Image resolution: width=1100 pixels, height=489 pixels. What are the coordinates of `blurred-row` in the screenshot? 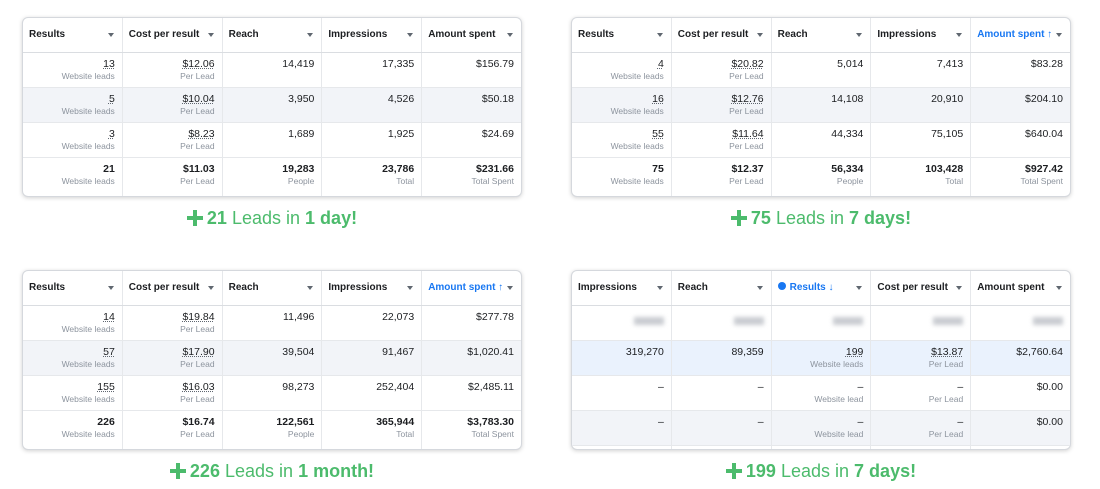 It's located at (821, 323).